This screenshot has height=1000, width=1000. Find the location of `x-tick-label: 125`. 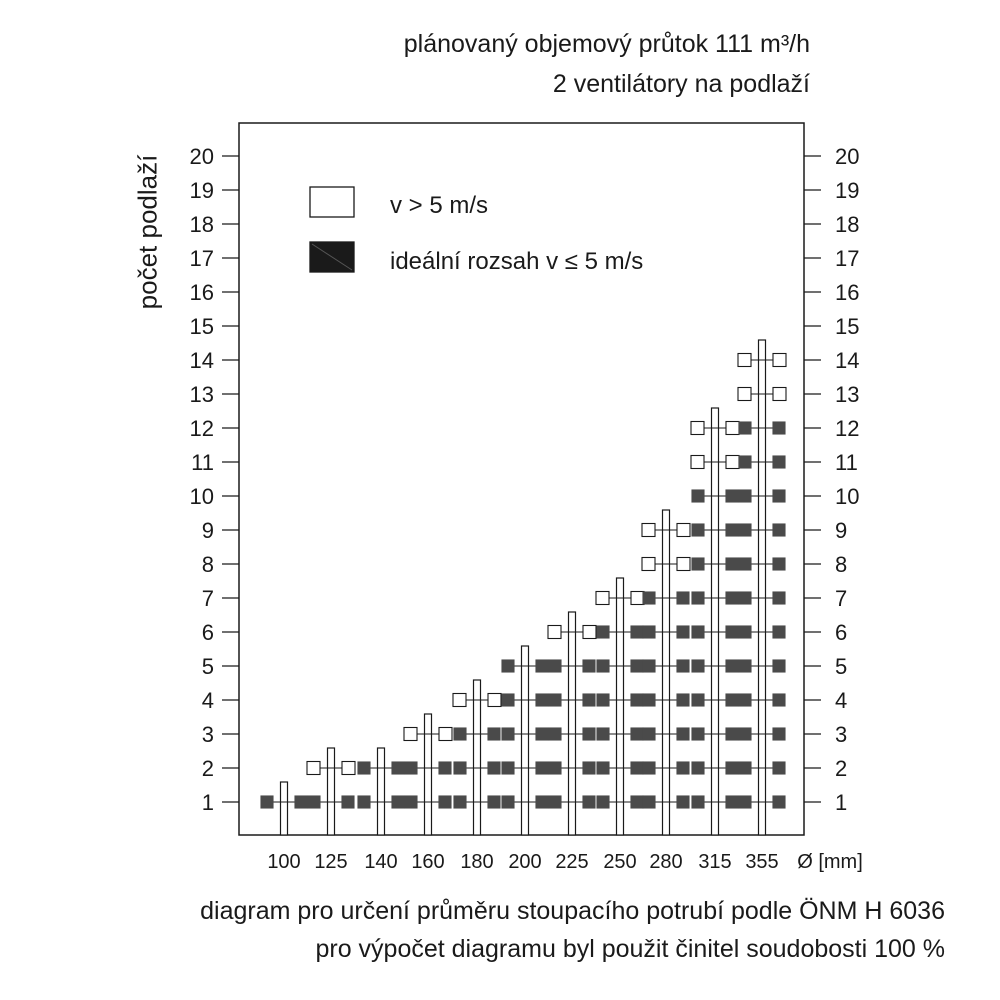

x-tick-label: 125 is located at coordinates (330, 862).